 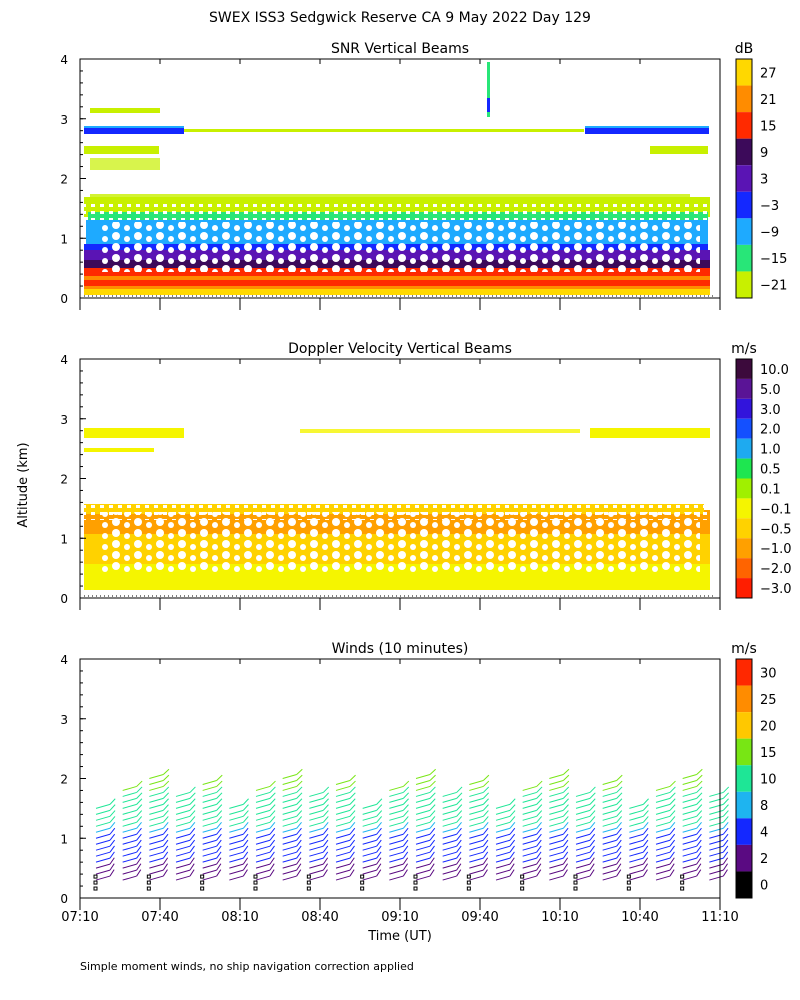 What do you see at coordinates (774, 370) in the screenshot?
I see `doppler-colorbar-label: 10.0` at bounding box center [774, 370].